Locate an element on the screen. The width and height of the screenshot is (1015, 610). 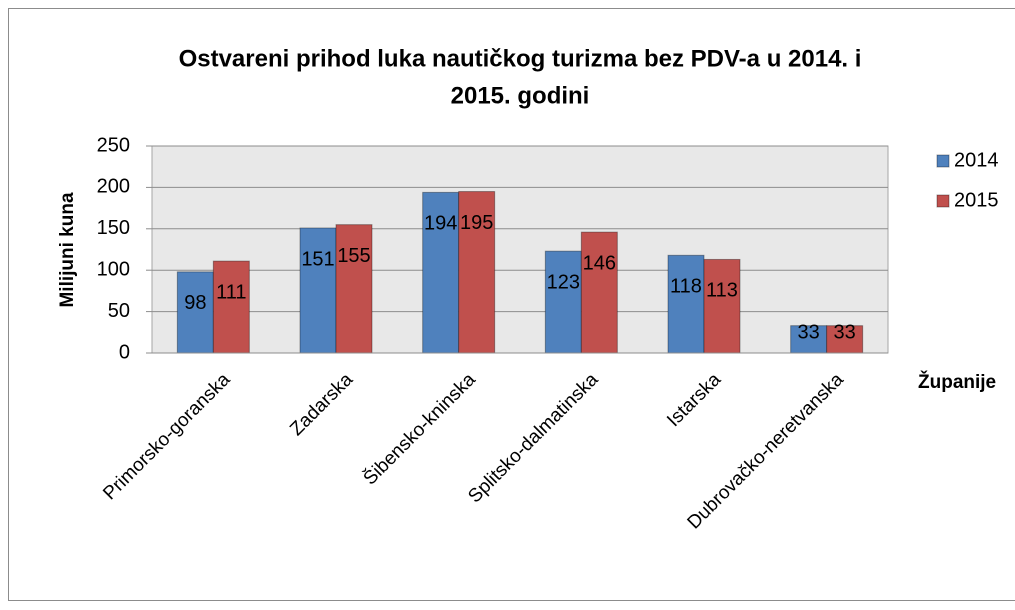
x-axis-label: Županije is located at coordinates (957, 382).